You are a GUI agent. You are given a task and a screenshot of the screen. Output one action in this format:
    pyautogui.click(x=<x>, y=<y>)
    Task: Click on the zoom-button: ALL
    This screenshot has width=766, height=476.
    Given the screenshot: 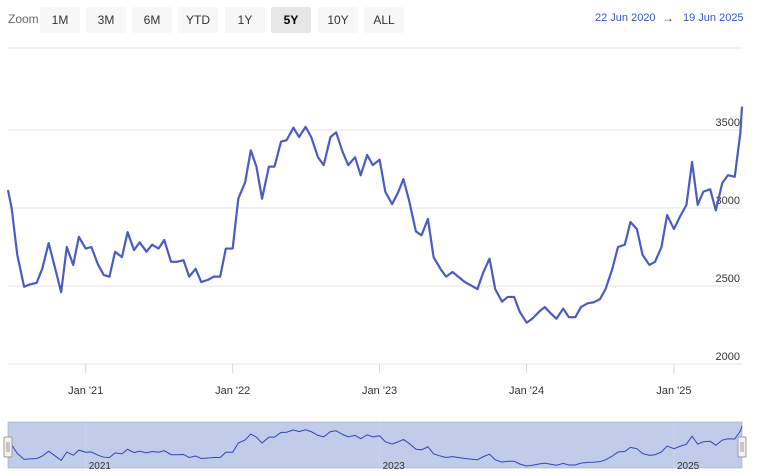 What is the action you would take?
    pyautogui.click(x=384, y=20)
    